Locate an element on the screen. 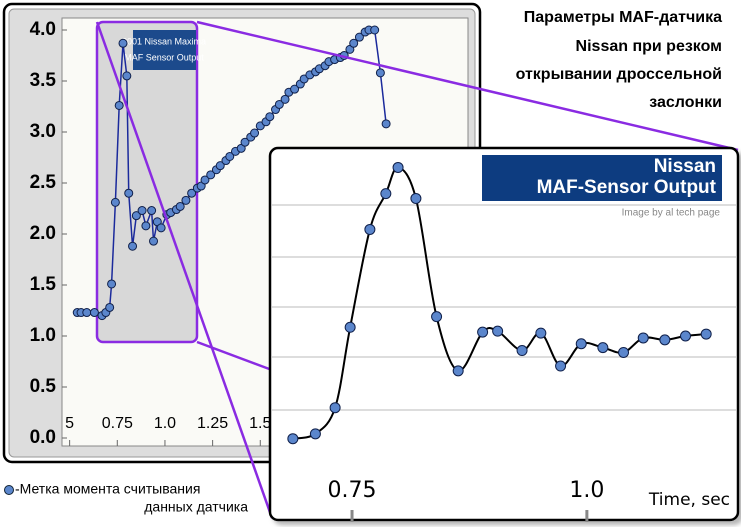 This screenshot has width=741, height=527. annotation: 2001 Nissan Maxima is located at coordinates (164, 41).